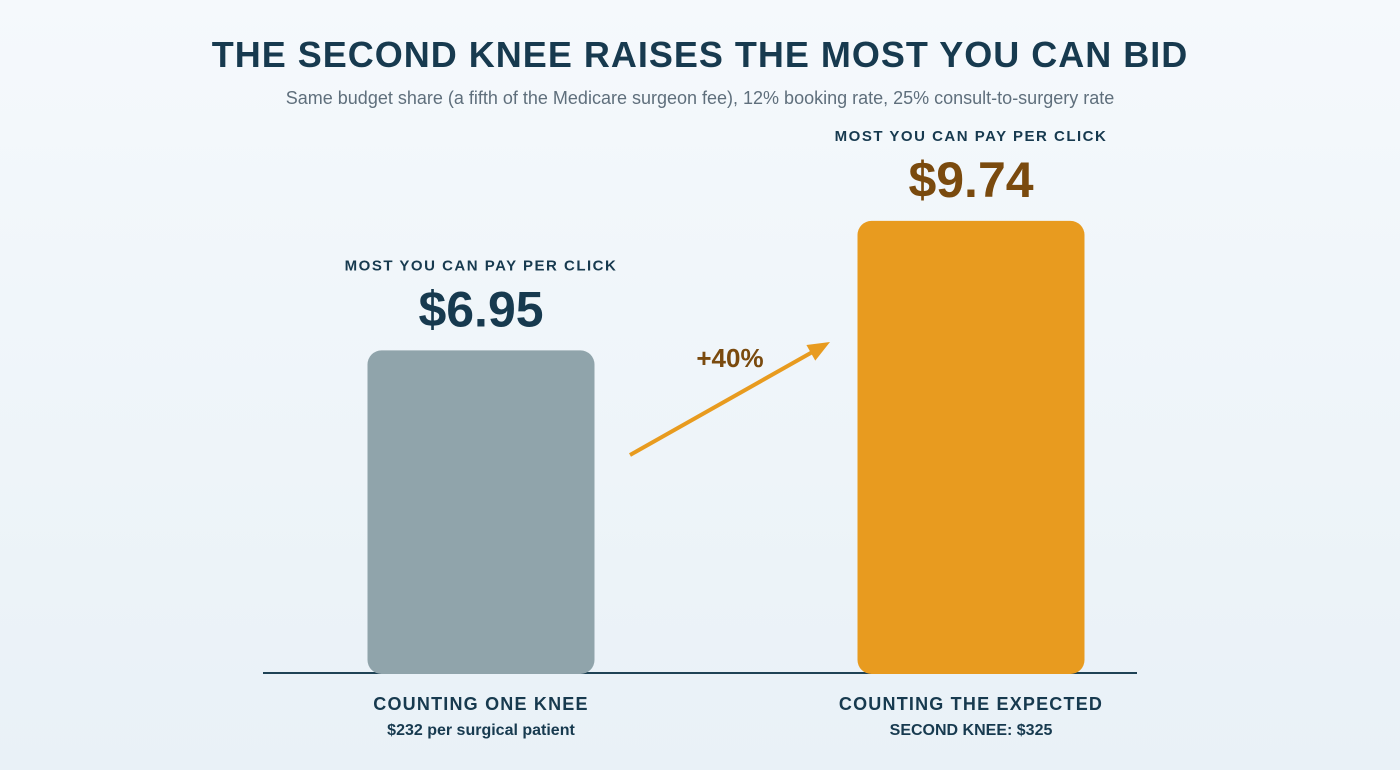 This screenshot has width=1400, height=770. I want to click on bar-2-sublabel: SECOND KNEE: $325, so click(971, 730).